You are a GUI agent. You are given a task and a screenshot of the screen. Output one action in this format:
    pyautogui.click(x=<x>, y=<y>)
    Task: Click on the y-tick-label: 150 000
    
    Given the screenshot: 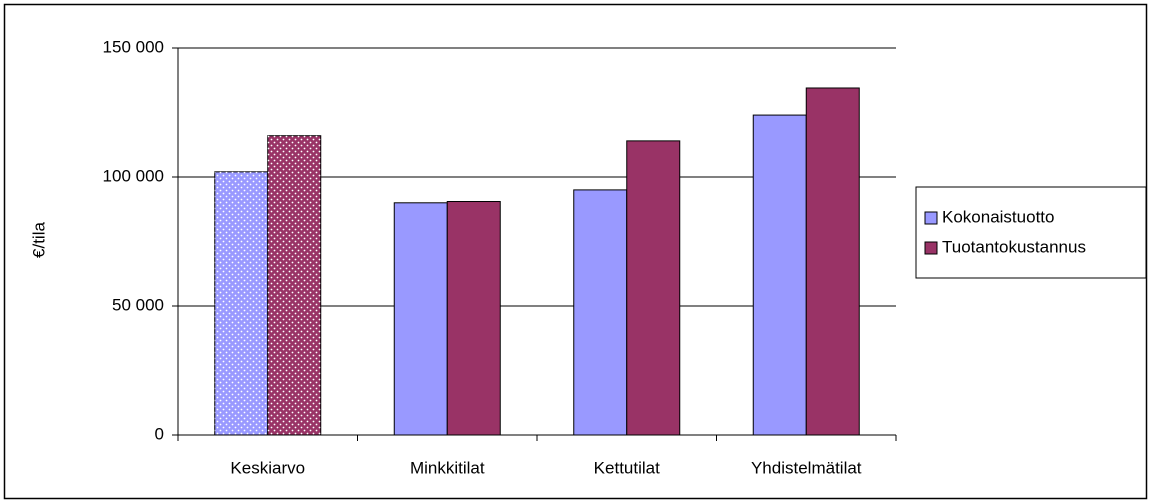 What is the action you would take?
    pyautogui.click(x=133, y=46)
    